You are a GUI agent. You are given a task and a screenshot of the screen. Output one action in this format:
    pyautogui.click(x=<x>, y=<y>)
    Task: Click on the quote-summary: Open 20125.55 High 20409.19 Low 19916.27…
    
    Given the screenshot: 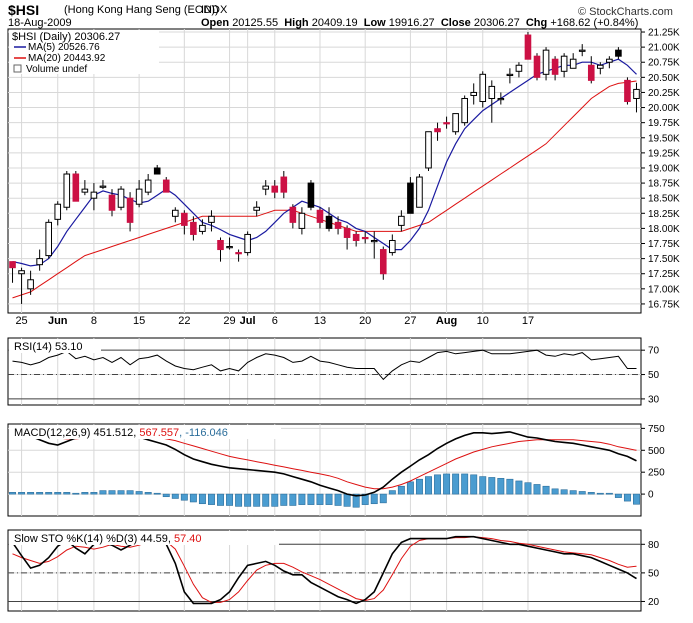 What is the action you would take?
    pyautogui.click(x=419, y=23)
    